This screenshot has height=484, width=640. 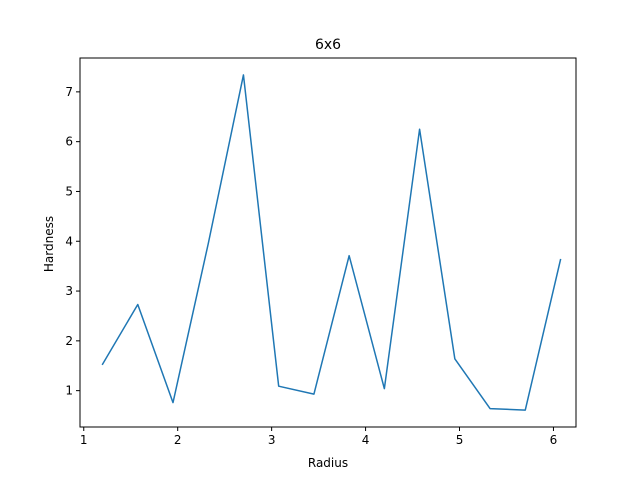 What do you see at coordinates (328, 45) in the screenshot?
I see `chart-title: 6x6` at bounding box center [328, 45].